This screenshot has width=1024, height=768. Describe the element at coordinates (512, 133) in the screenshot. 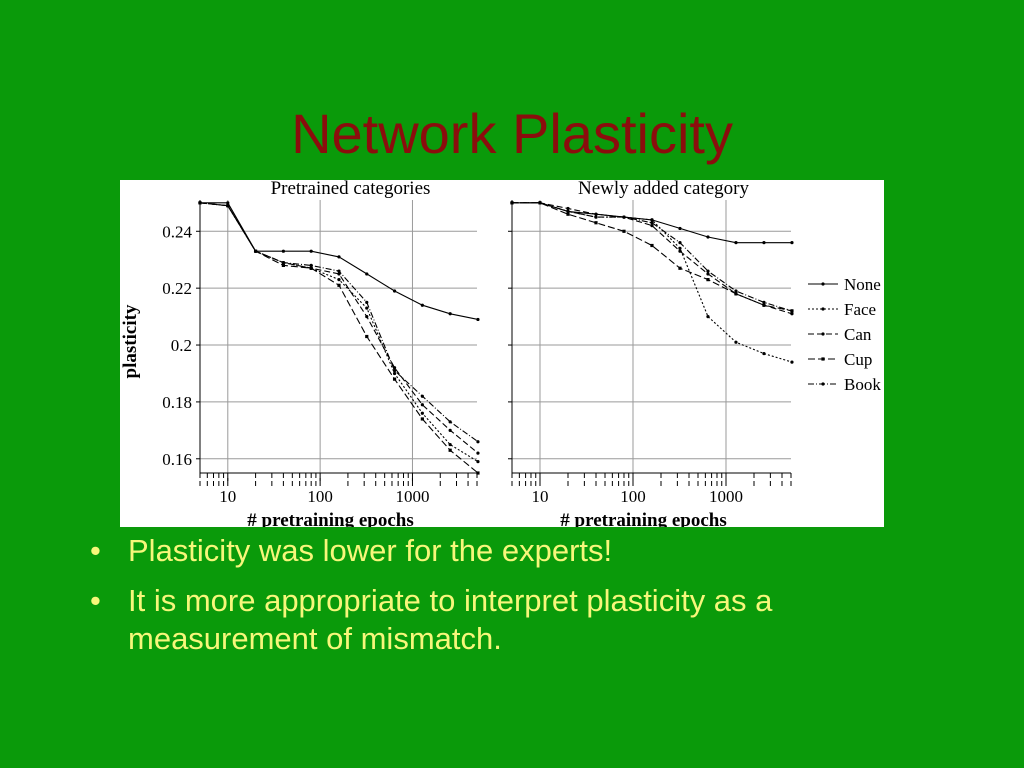

I see `slide-title: Network Plasticity` at that location.